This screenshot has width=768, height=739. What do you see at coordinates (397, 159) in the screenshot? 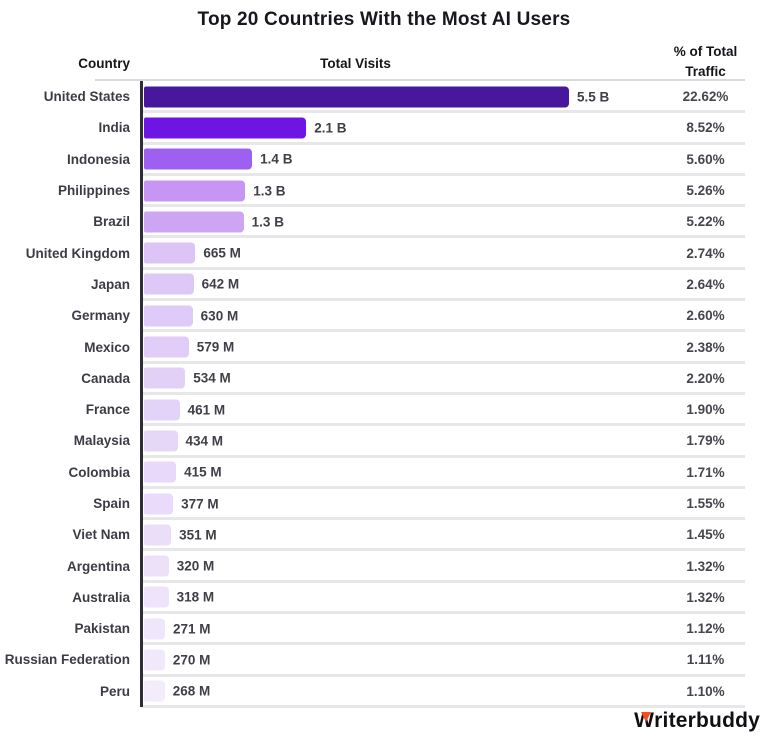
I see `bar-track: 1.4 B` at bounding box center [397, 159].